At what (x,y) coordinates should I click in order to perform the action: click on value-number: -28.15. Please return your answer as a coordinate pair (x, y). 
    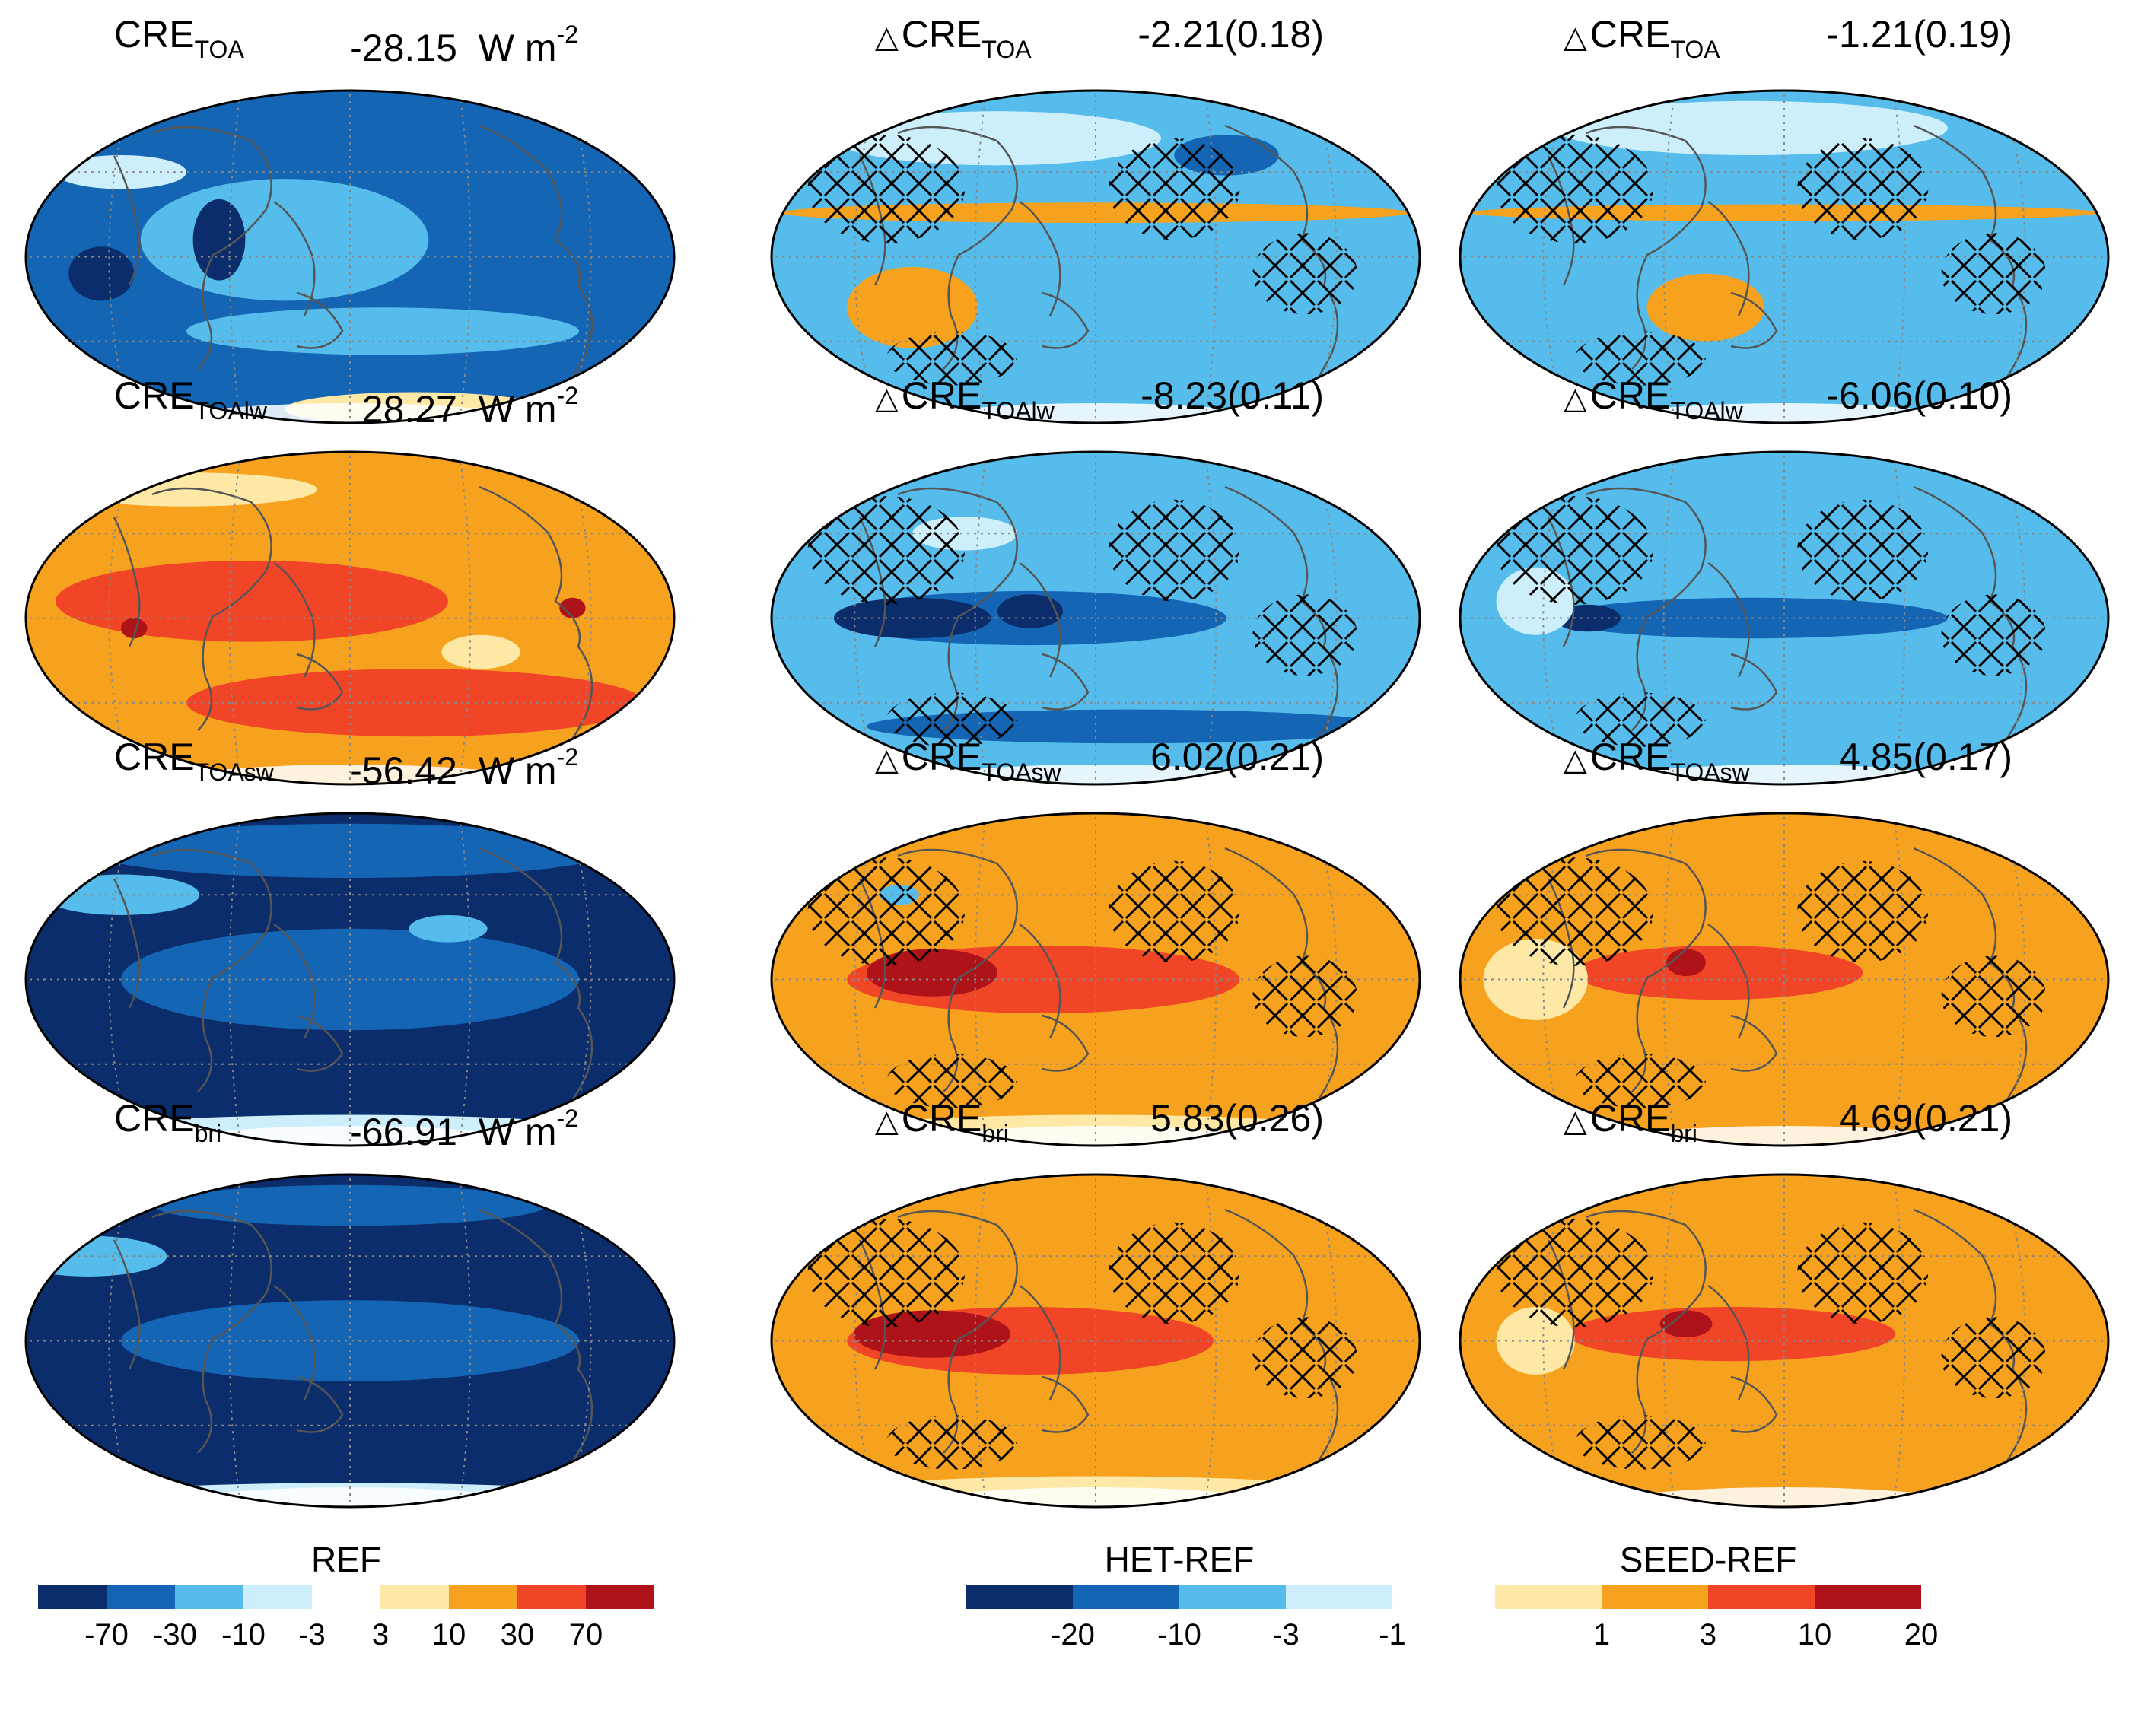
    Looking at the image, I should click on (403, 48).